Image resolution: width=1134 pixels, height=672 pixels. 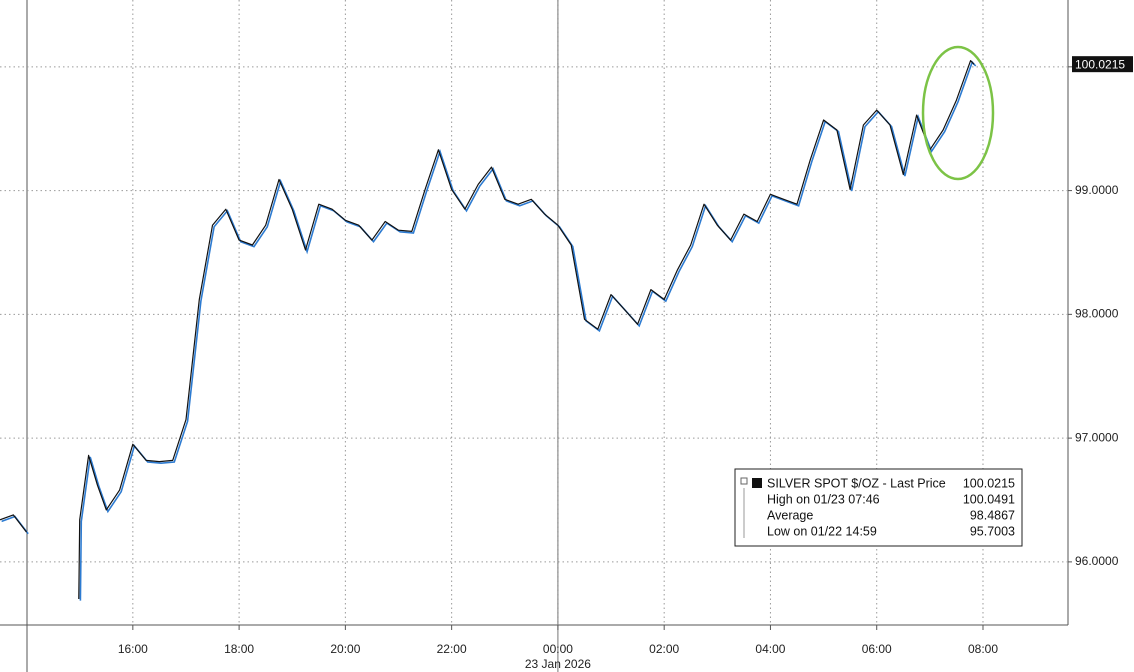 I want to click on y-tick-label: 99.0000, so click(x=1097, y=190).